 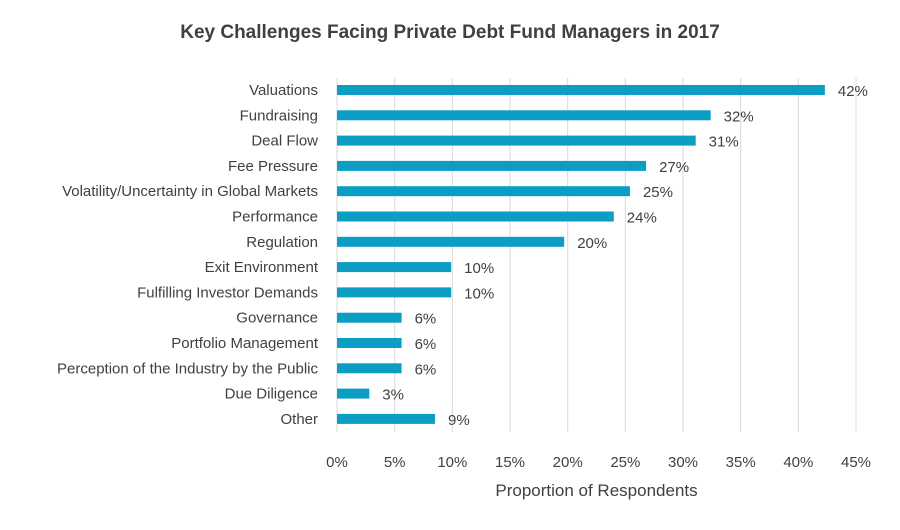 What do you see at coordinates (284, 141) in the screenshot?
I see `category-label: Deal Flow` at bounding box center [284, 141].